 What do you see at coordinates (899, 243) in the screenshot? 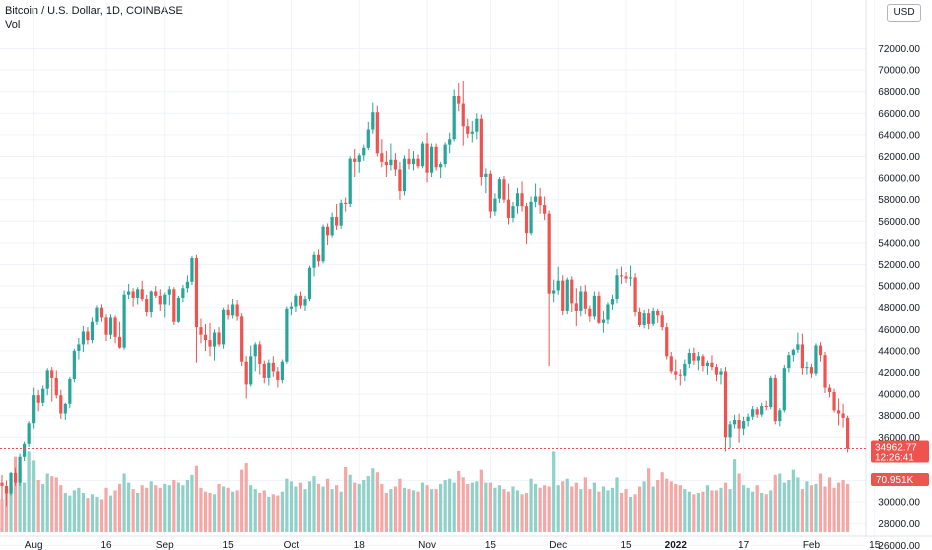
I see `y-tick-label: 54000.00` at bounding box center [899, 243].